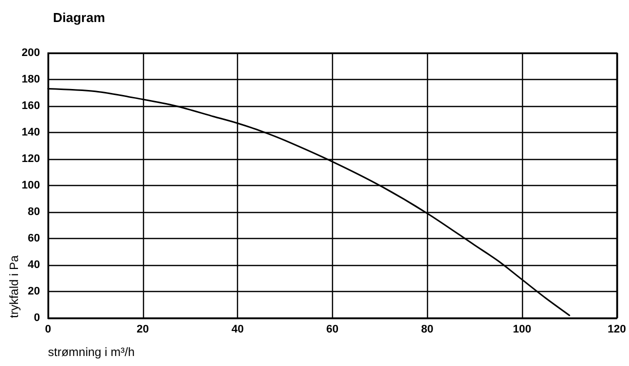  What do you see at coordinates (237, 330) in the screenshot?
I see `x-tick-label: 40` at bounding box center [237, 330].